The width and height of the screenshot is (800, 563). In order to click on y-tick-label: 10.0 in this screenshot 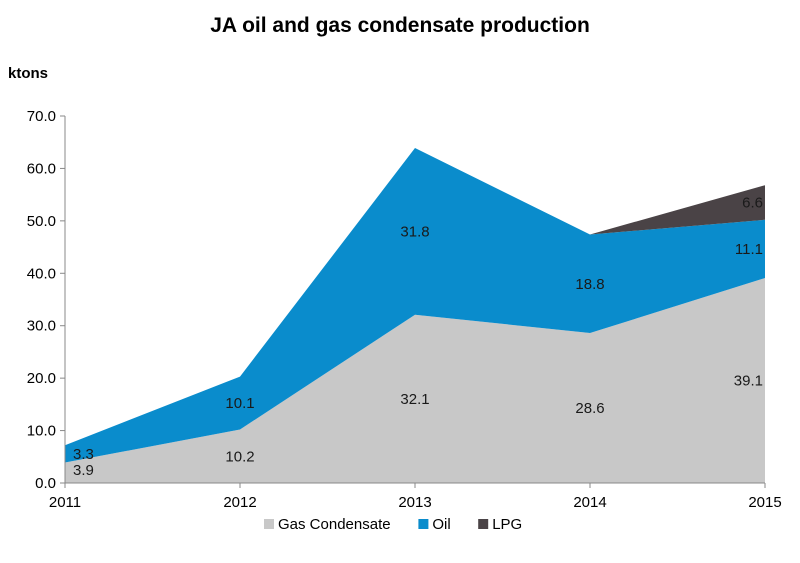, I will do `click(41, 431)`.